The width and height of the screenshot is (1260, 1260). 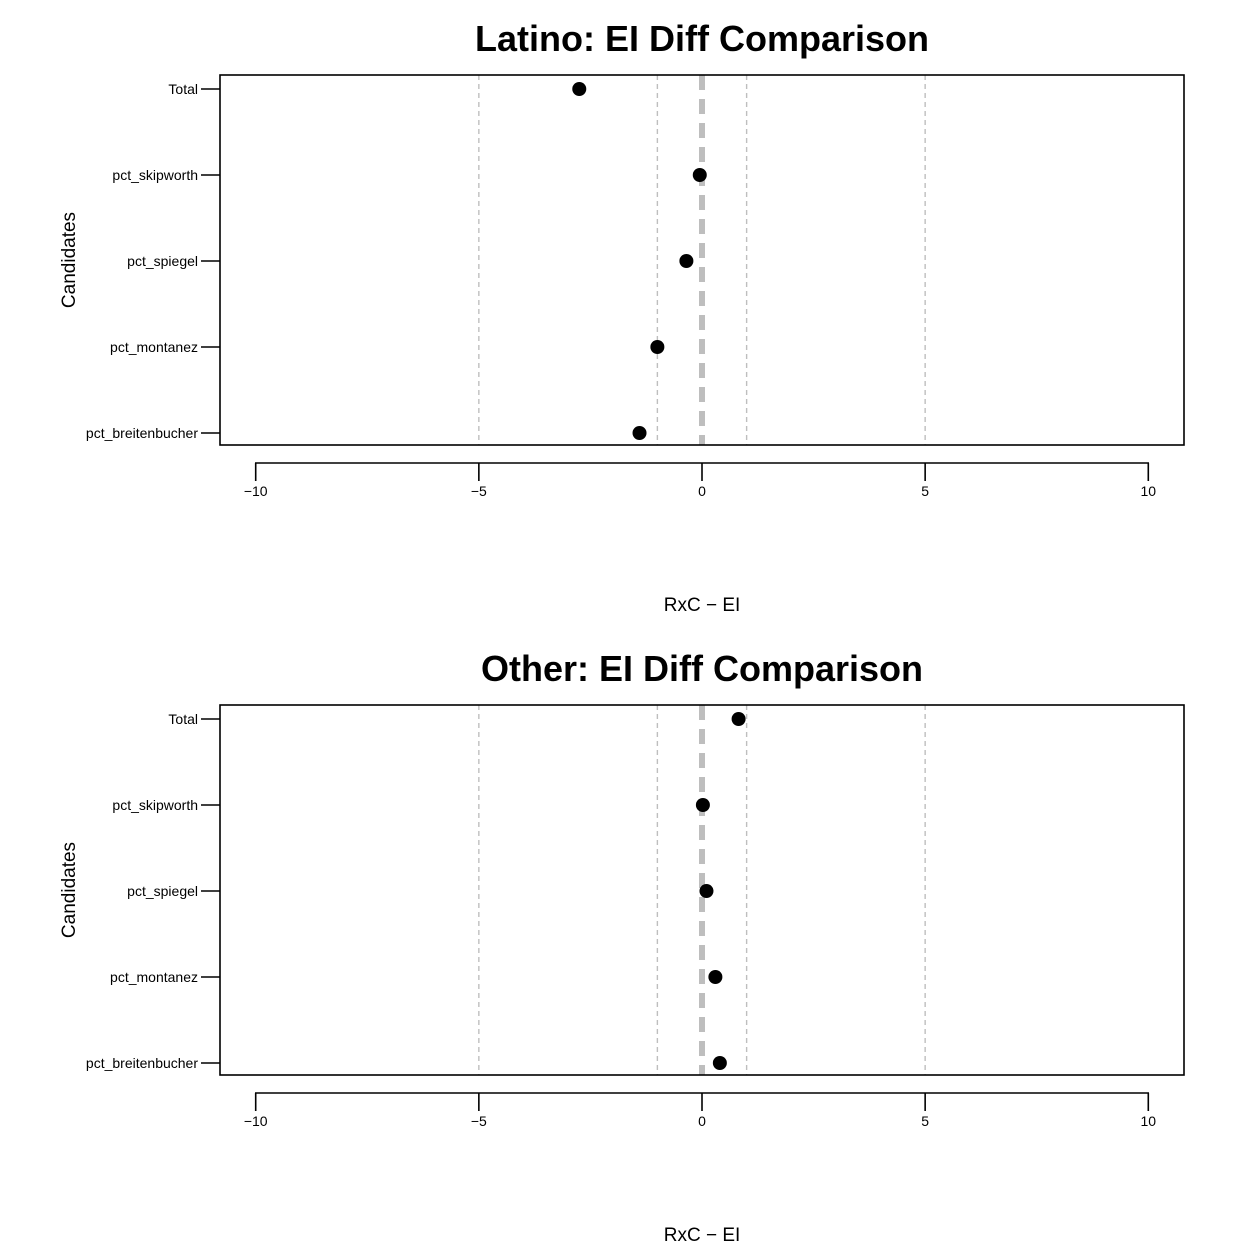 I want to click on chart-title: Latino: EI Diff Comparison, so click(x=702, y=38).